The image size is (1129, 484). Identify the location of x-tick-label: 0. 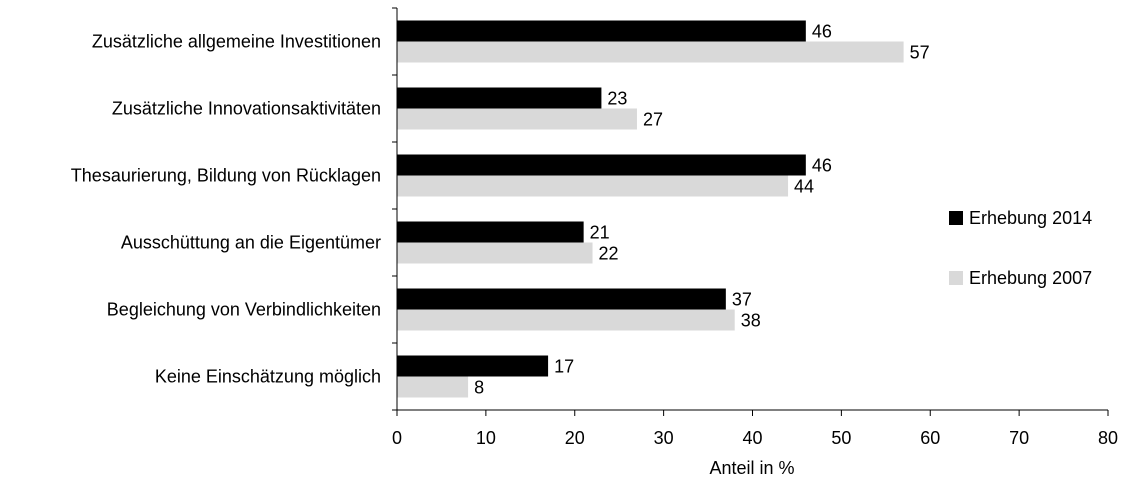
(397, 438).